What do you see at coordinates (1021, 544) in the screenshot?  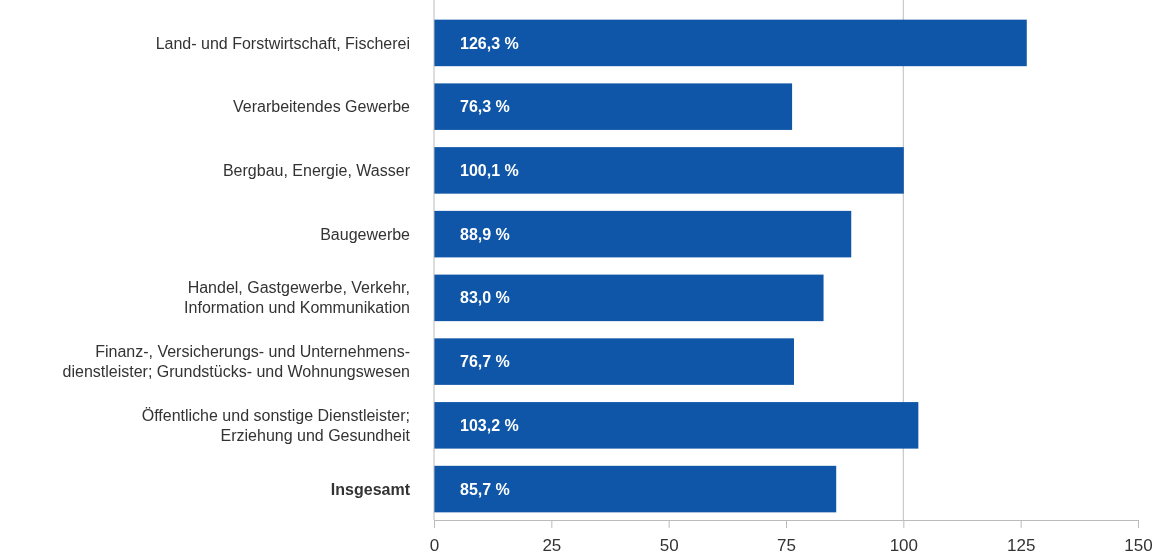 I see `x-tick-label: 125` at bounding box center [1021, 544].